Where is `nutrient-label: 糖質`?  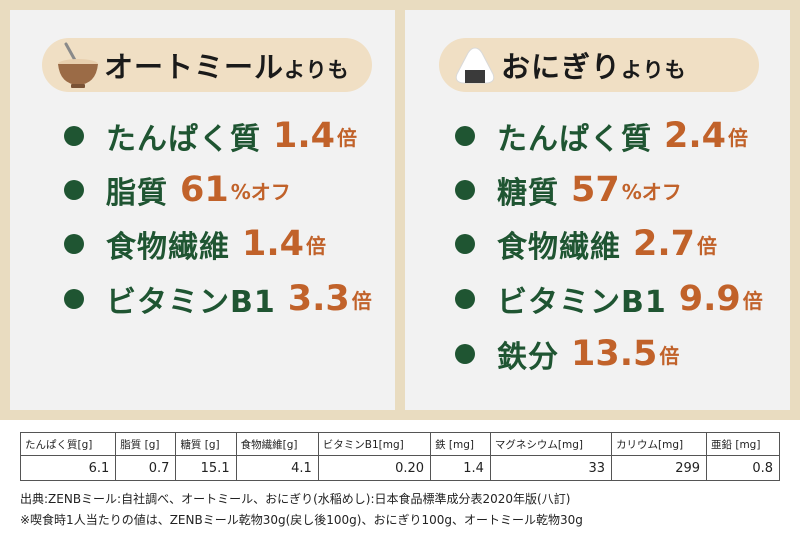 nutrient-label: 糖質 is located at coordinates (528, 193).